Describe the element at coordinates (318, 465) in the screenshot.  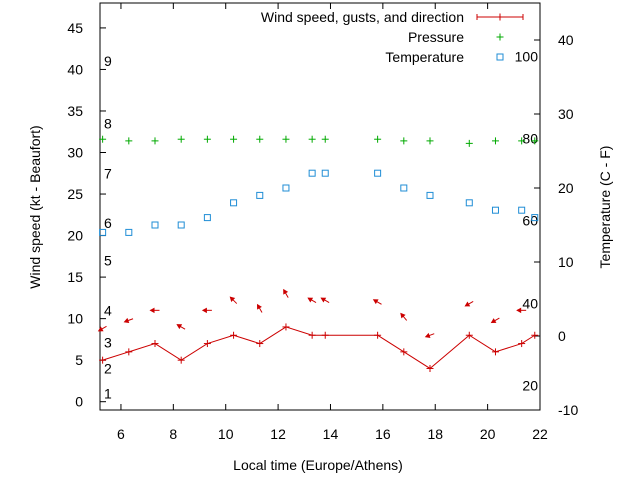
I see `x-axis-label: Local time (Europe/Athens)` at that location.